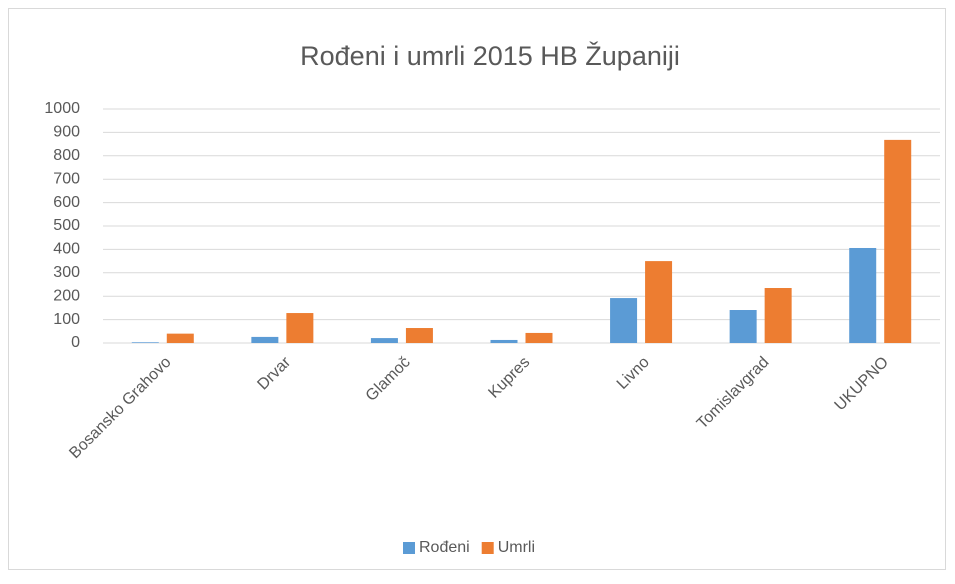 Image resolution: width=955 pixels, height=584 pixels. What do you see at coordinates (62, 108) in the screenshot?
I see `y-tick-label: 1000` at bounding box center [62, 108].